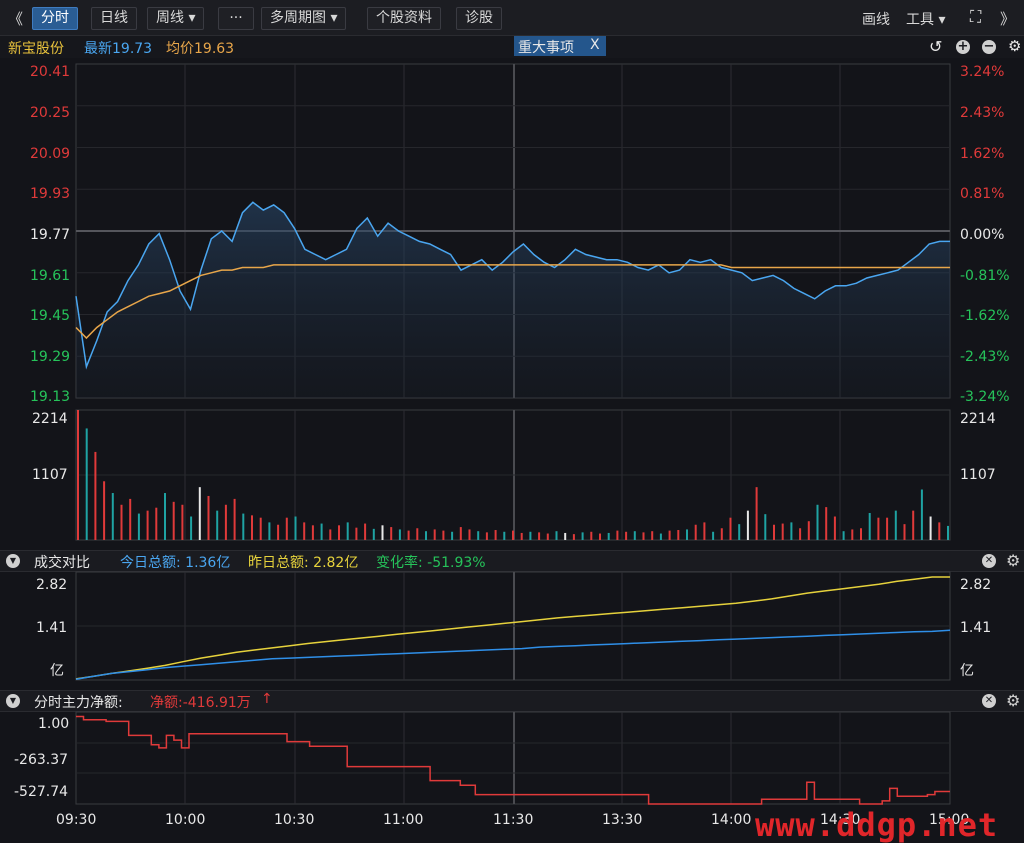 Image resolution: width=1024 pixels, height=843 pixels. What do you see at coordinates (52, 628) in the screenshot?
I see `turnover-tick: 1.41` at bounding box center [52, 628].